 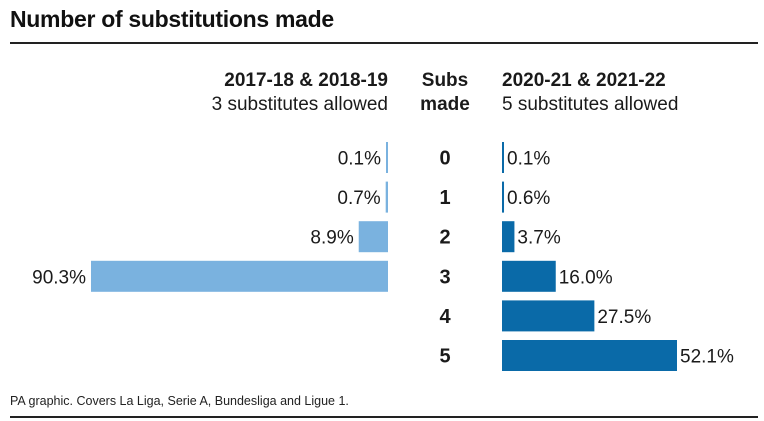 I want to click on left-bar-label: 0.7%, so click(x=358, y=198).